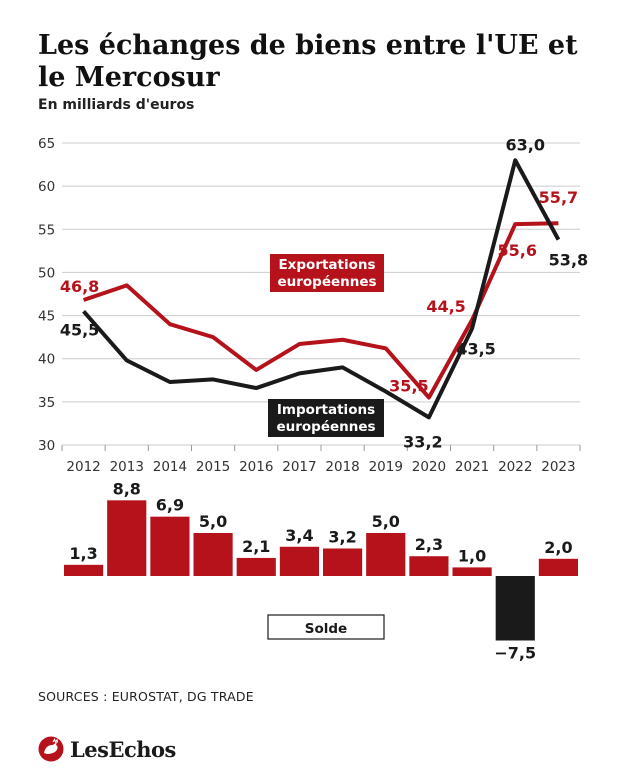 Image resolution: width=620 pixels, height=775 pixels. What do you see at coordinates (170, 546) in the screenshot?
I see `bar-2014` at bounding box center [170, 546].